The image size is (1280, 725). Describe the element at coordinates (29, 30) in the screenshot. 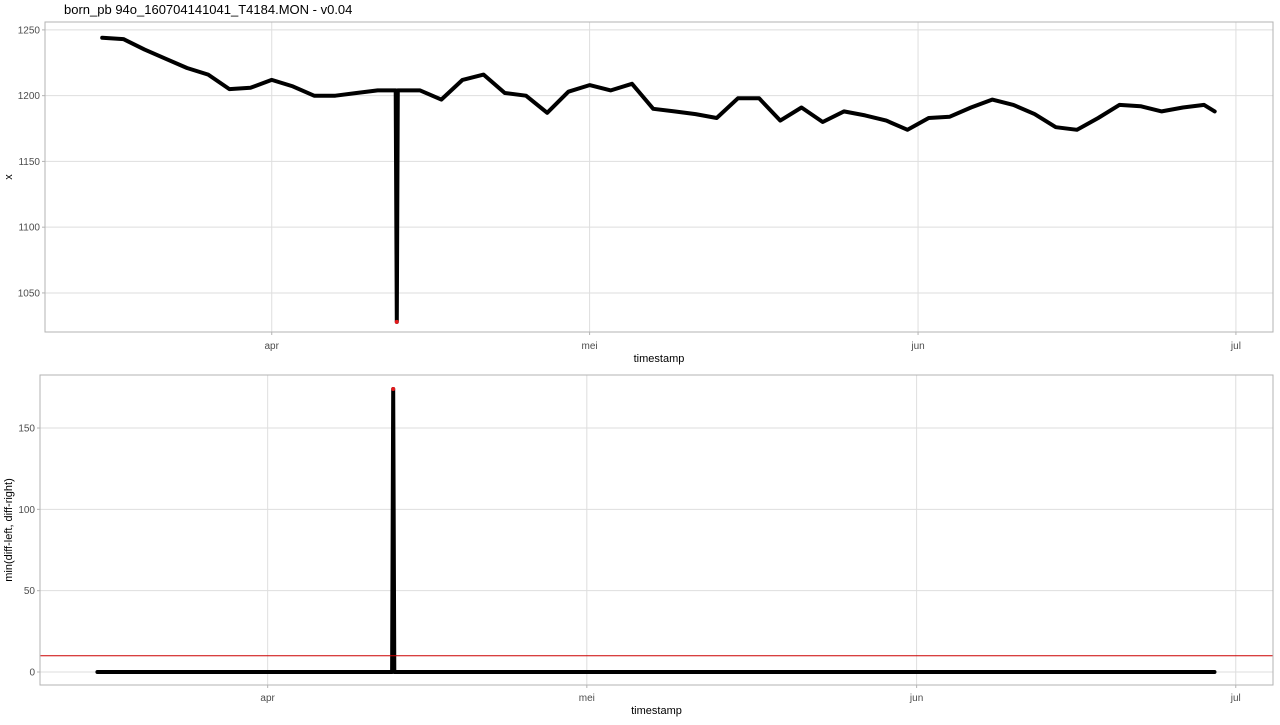

I see `y-tick-label: 1250` at that location.